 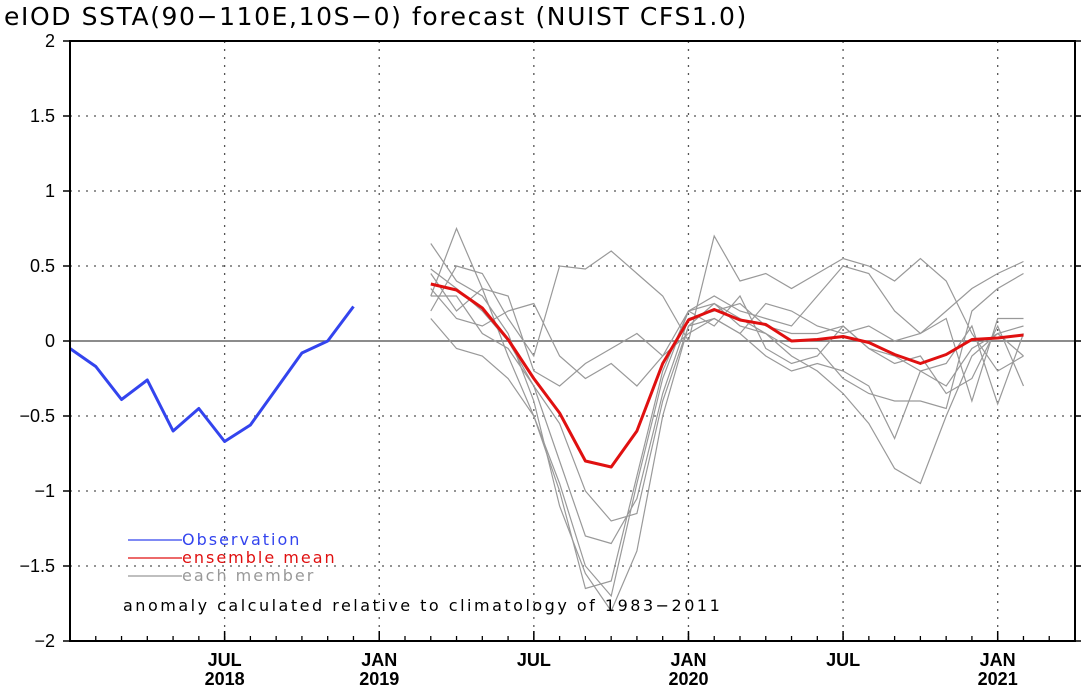 I want to click on y-tick-label: 1.5, so click(x=42, y=116).